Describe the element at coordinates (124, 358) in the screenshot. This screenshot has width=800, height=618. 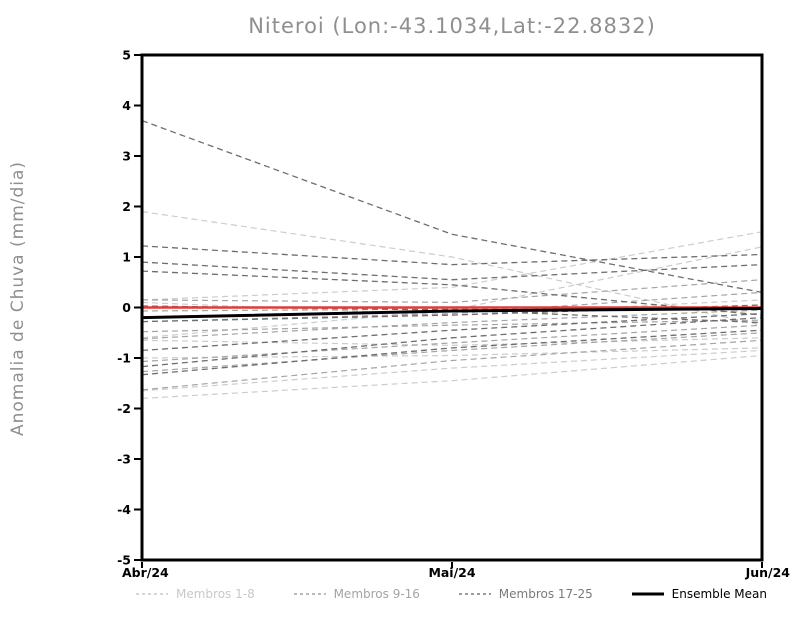
I see `y-tick-label: -1` at that location.